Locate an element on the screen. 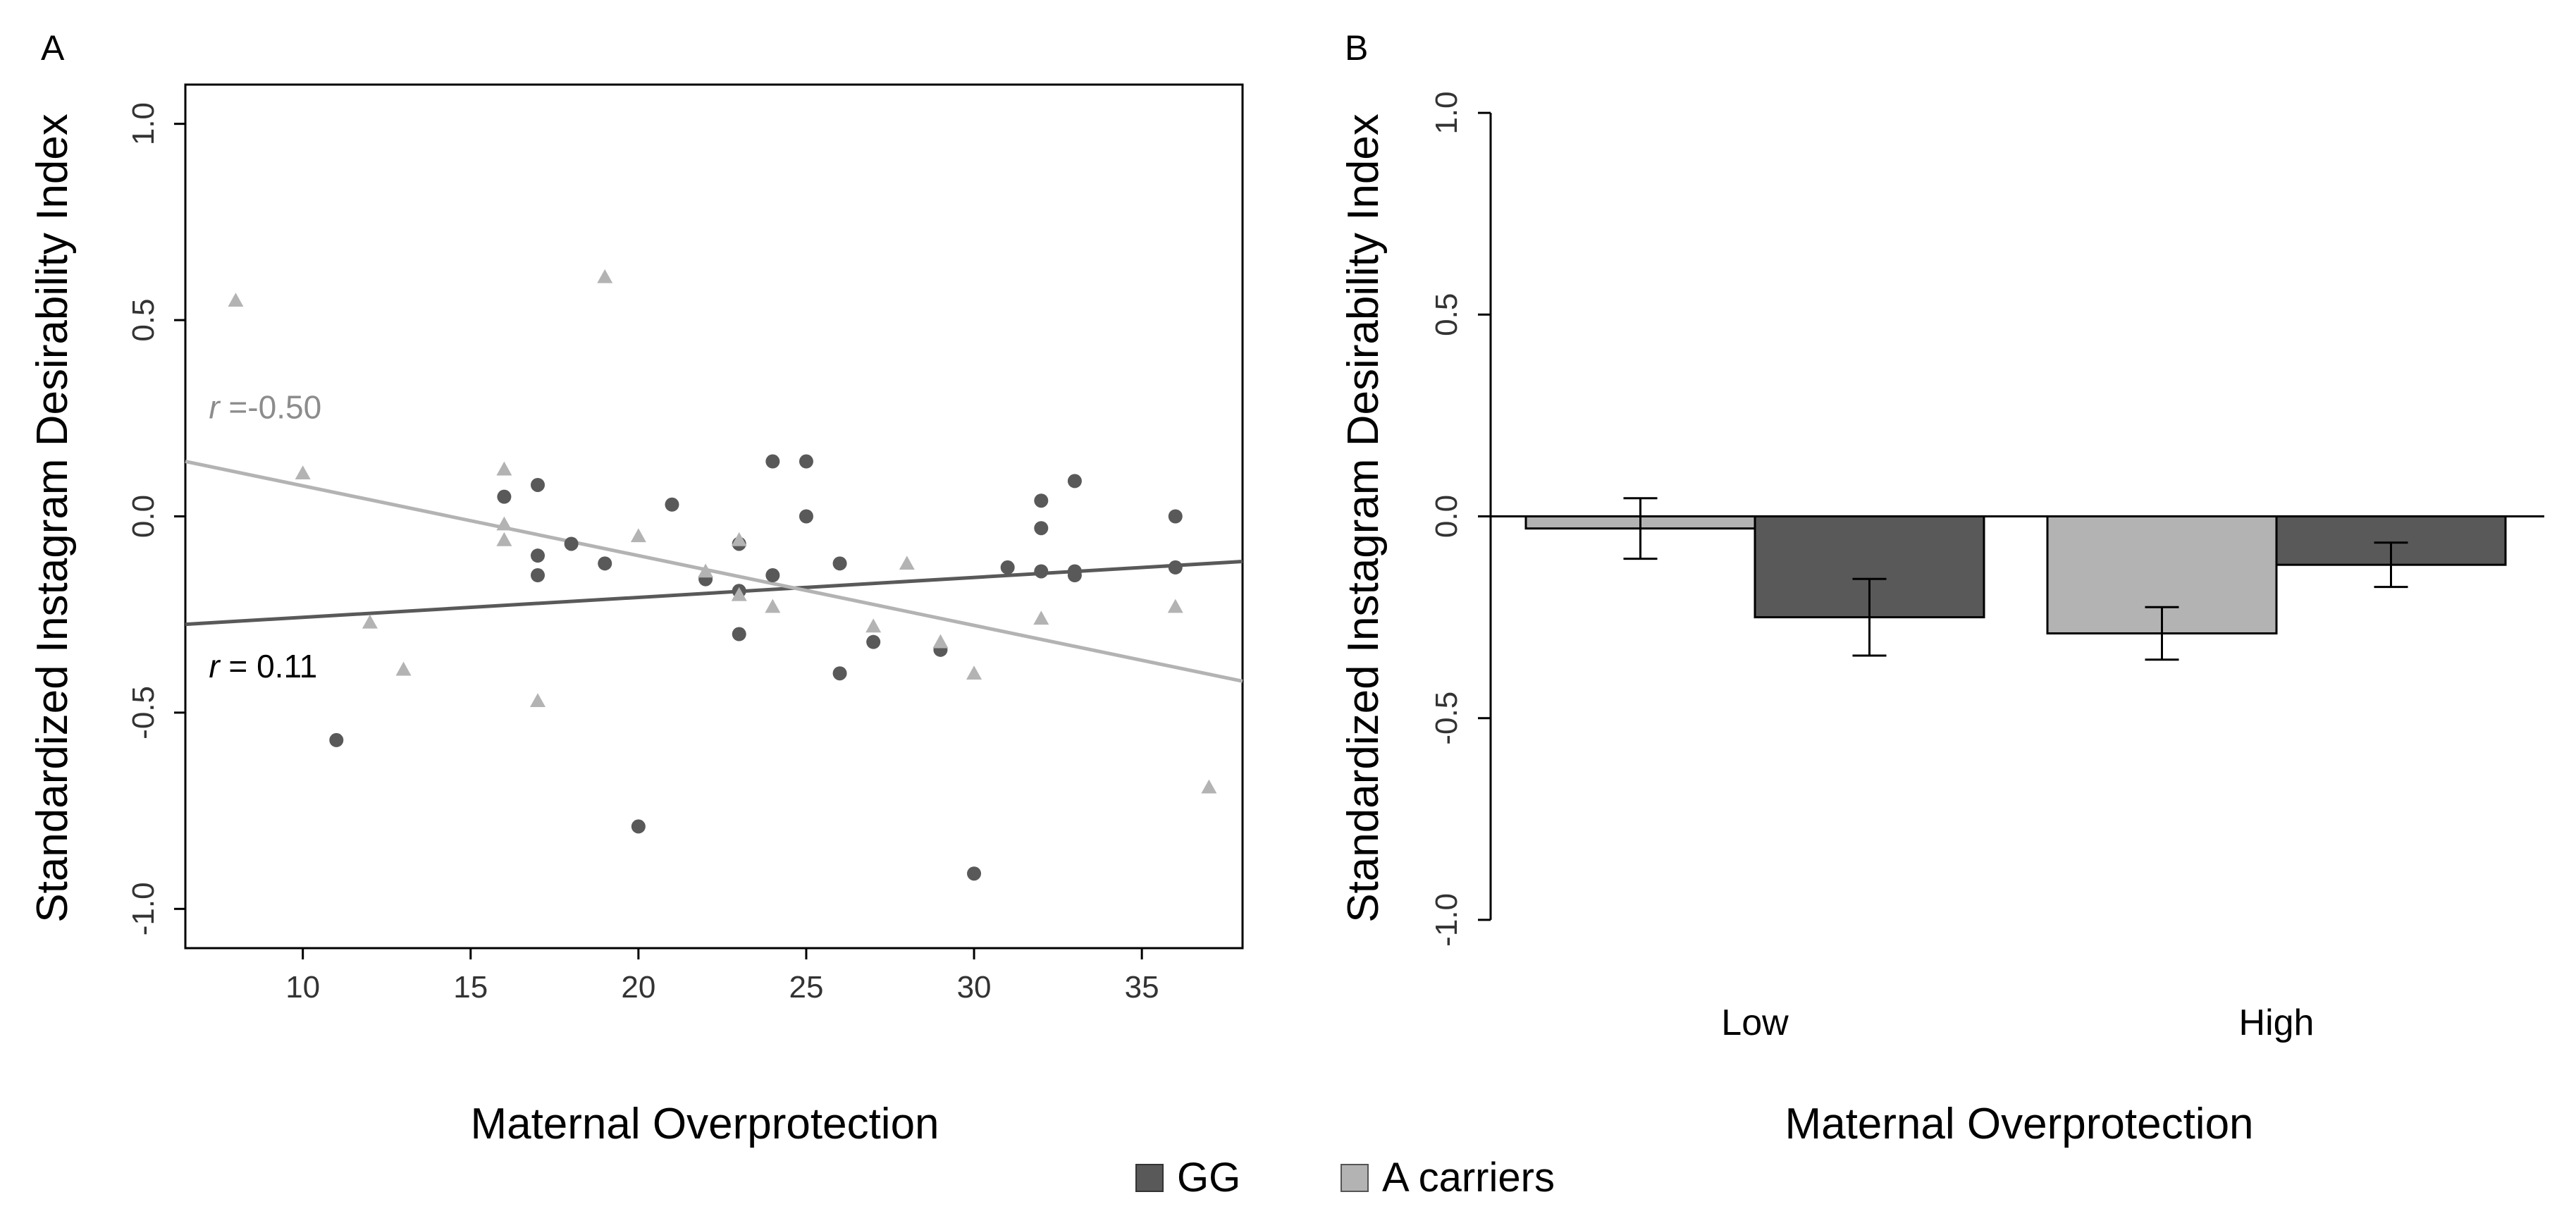 This screenshot has height=1228, width=2576. panel-b-label: B is located at coordinates (1356, 48).